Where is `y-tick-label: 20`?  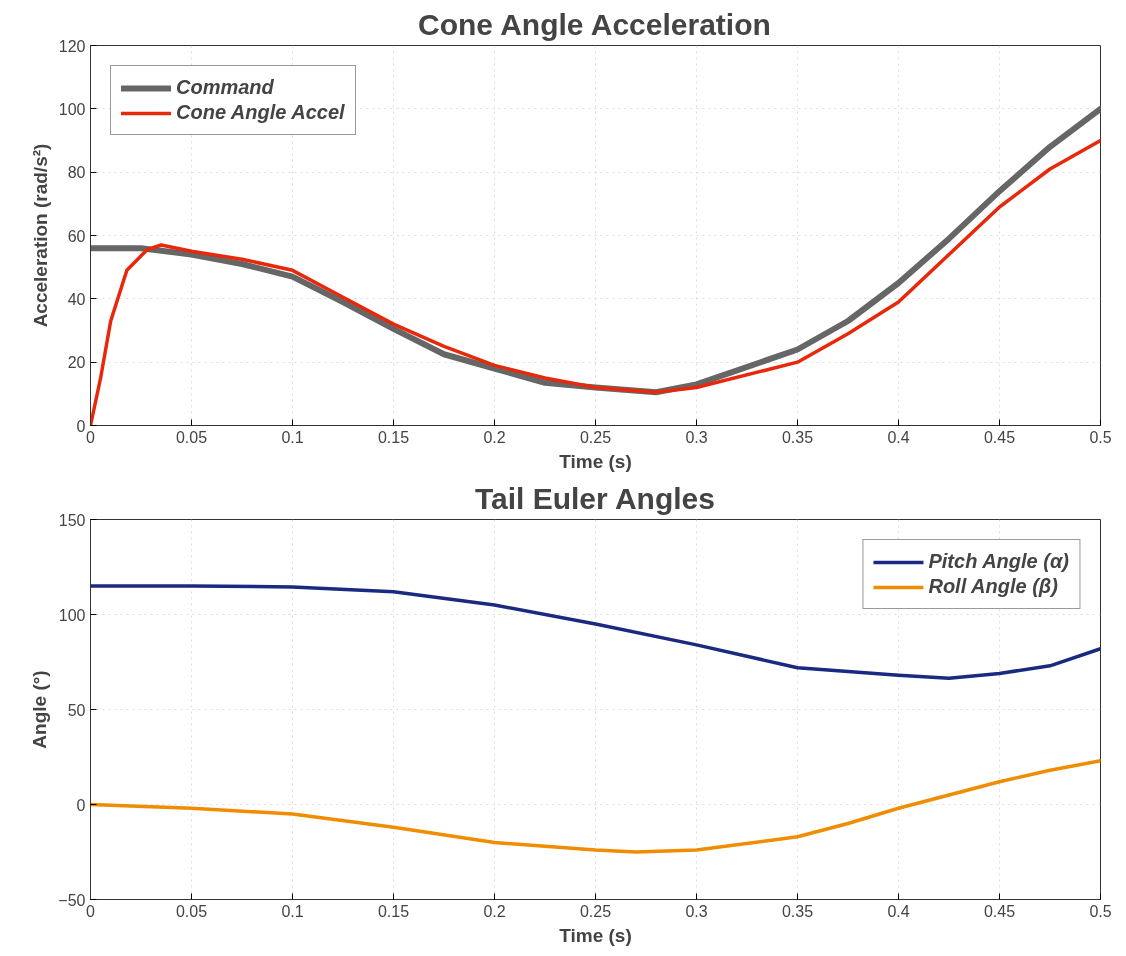
y-tick-label: 20 is located at coordinates (76, 363).